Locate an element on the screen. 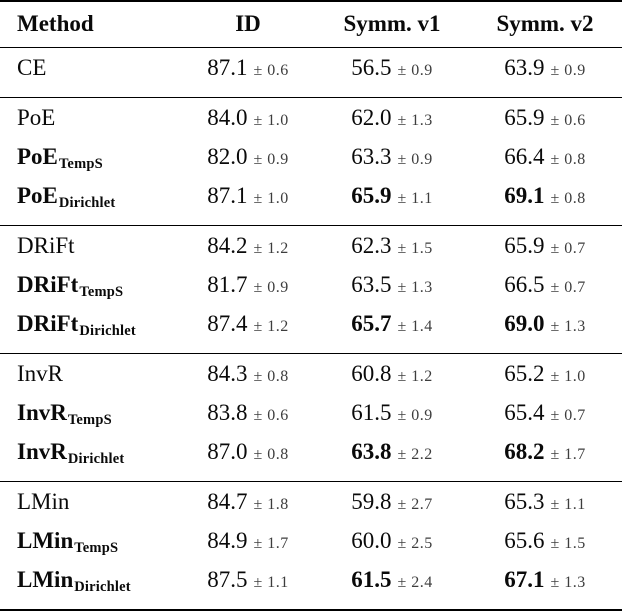 The image size is (622, 611). cell-symm-v2: 68.2 ± 1.7 is located at coordinates (545, 459).